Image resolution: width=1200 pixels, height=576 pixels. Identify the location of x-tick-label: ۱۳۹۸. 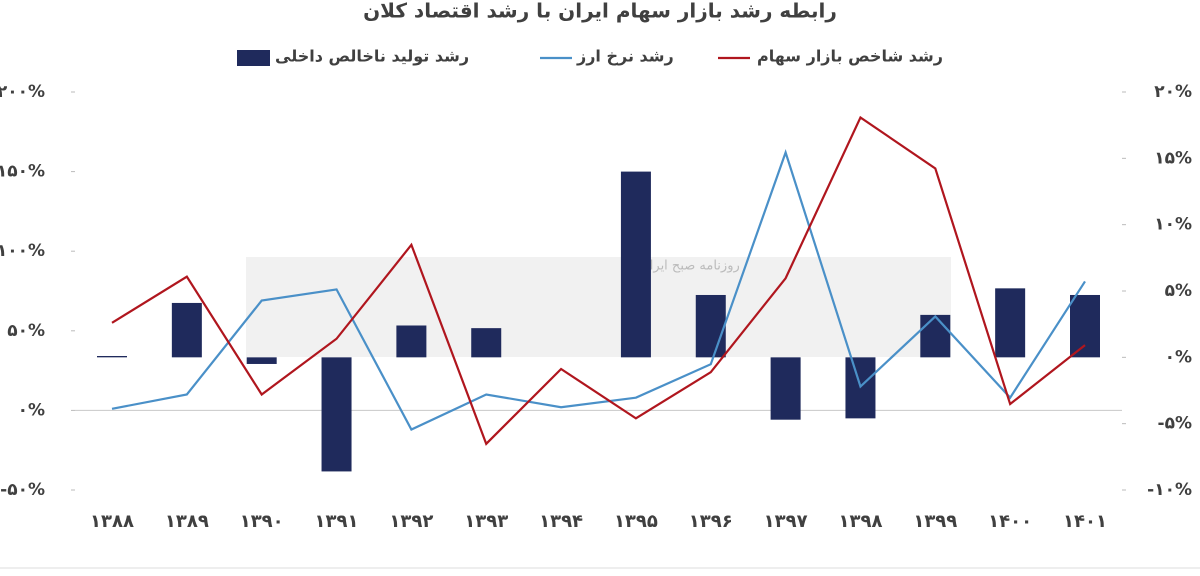
(860, 521).